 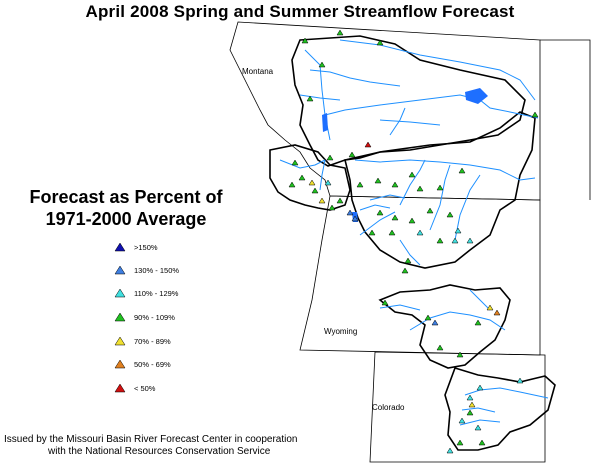 What do you see at coordinates (355, 78) in the screenshot?
I see `marias-river` at bounding box center [355, 78].